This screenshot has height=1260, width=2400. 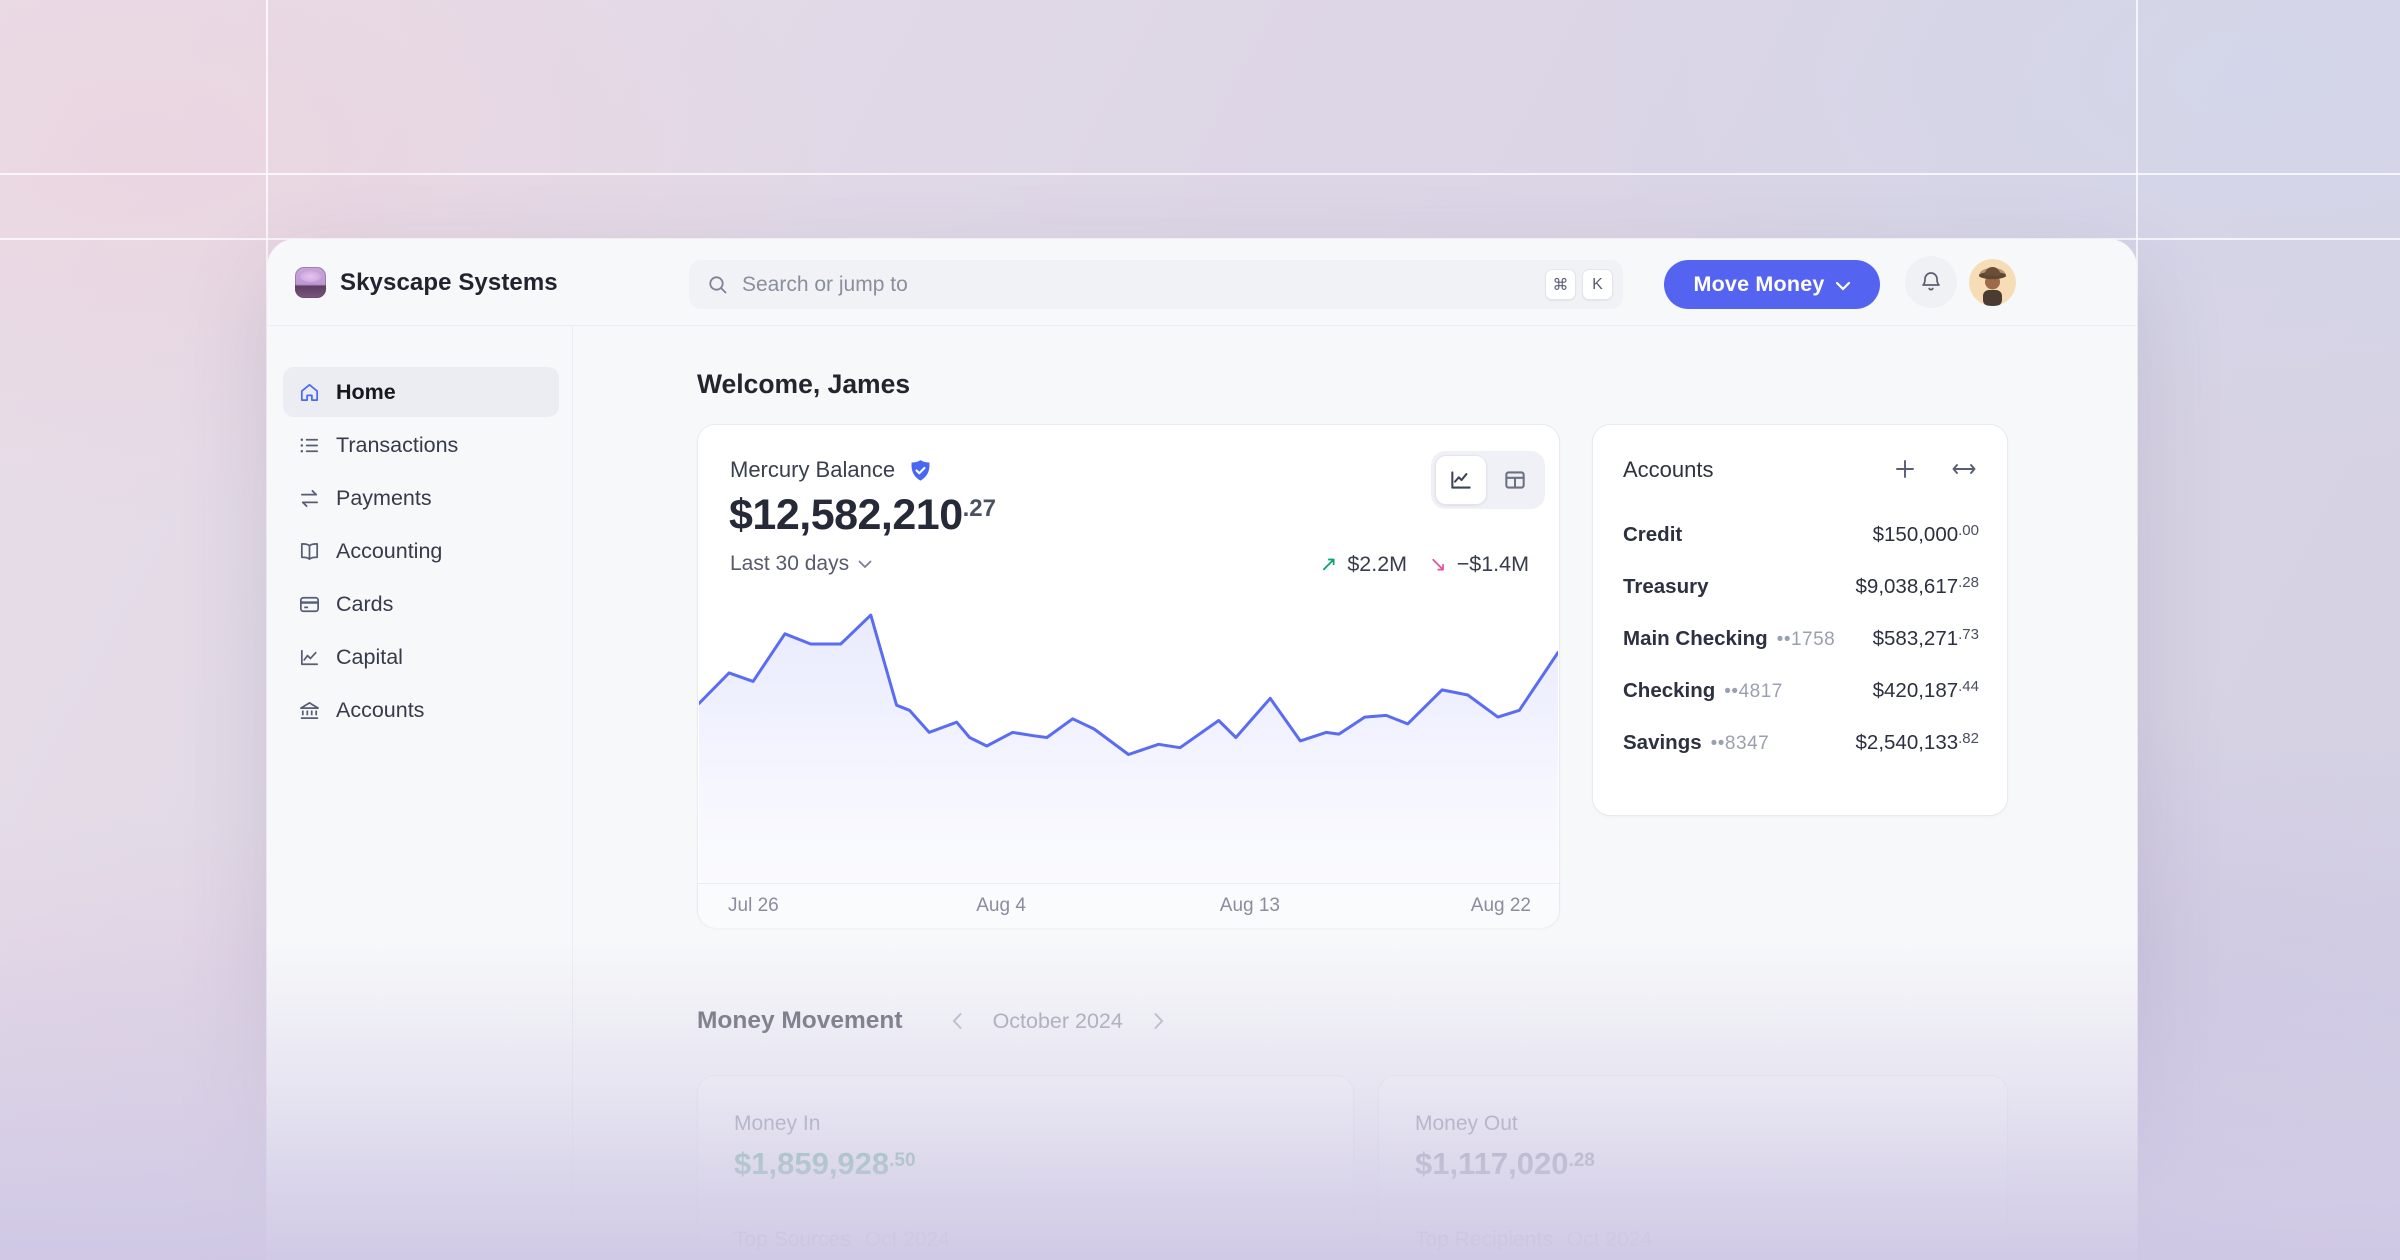 I want to click on home-icon, so click(x=309, y=392).